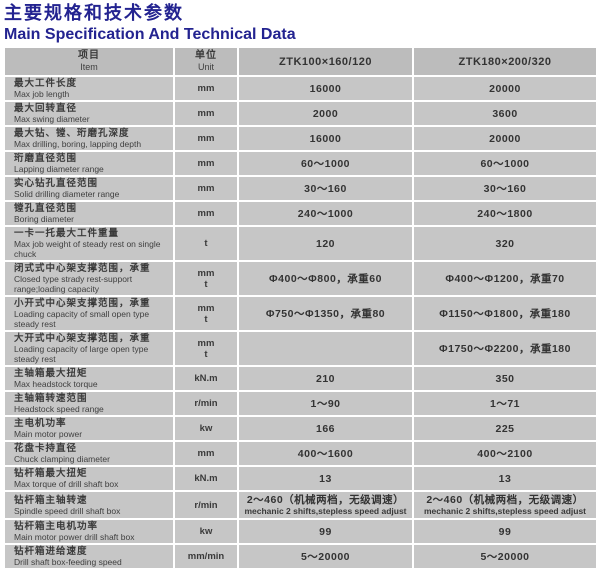 The image size is (600, 568). What do you see at coordinates (505, 453) in the screenshot?
I see `model2-value: 400～2100` at bounding box center [505, 453].